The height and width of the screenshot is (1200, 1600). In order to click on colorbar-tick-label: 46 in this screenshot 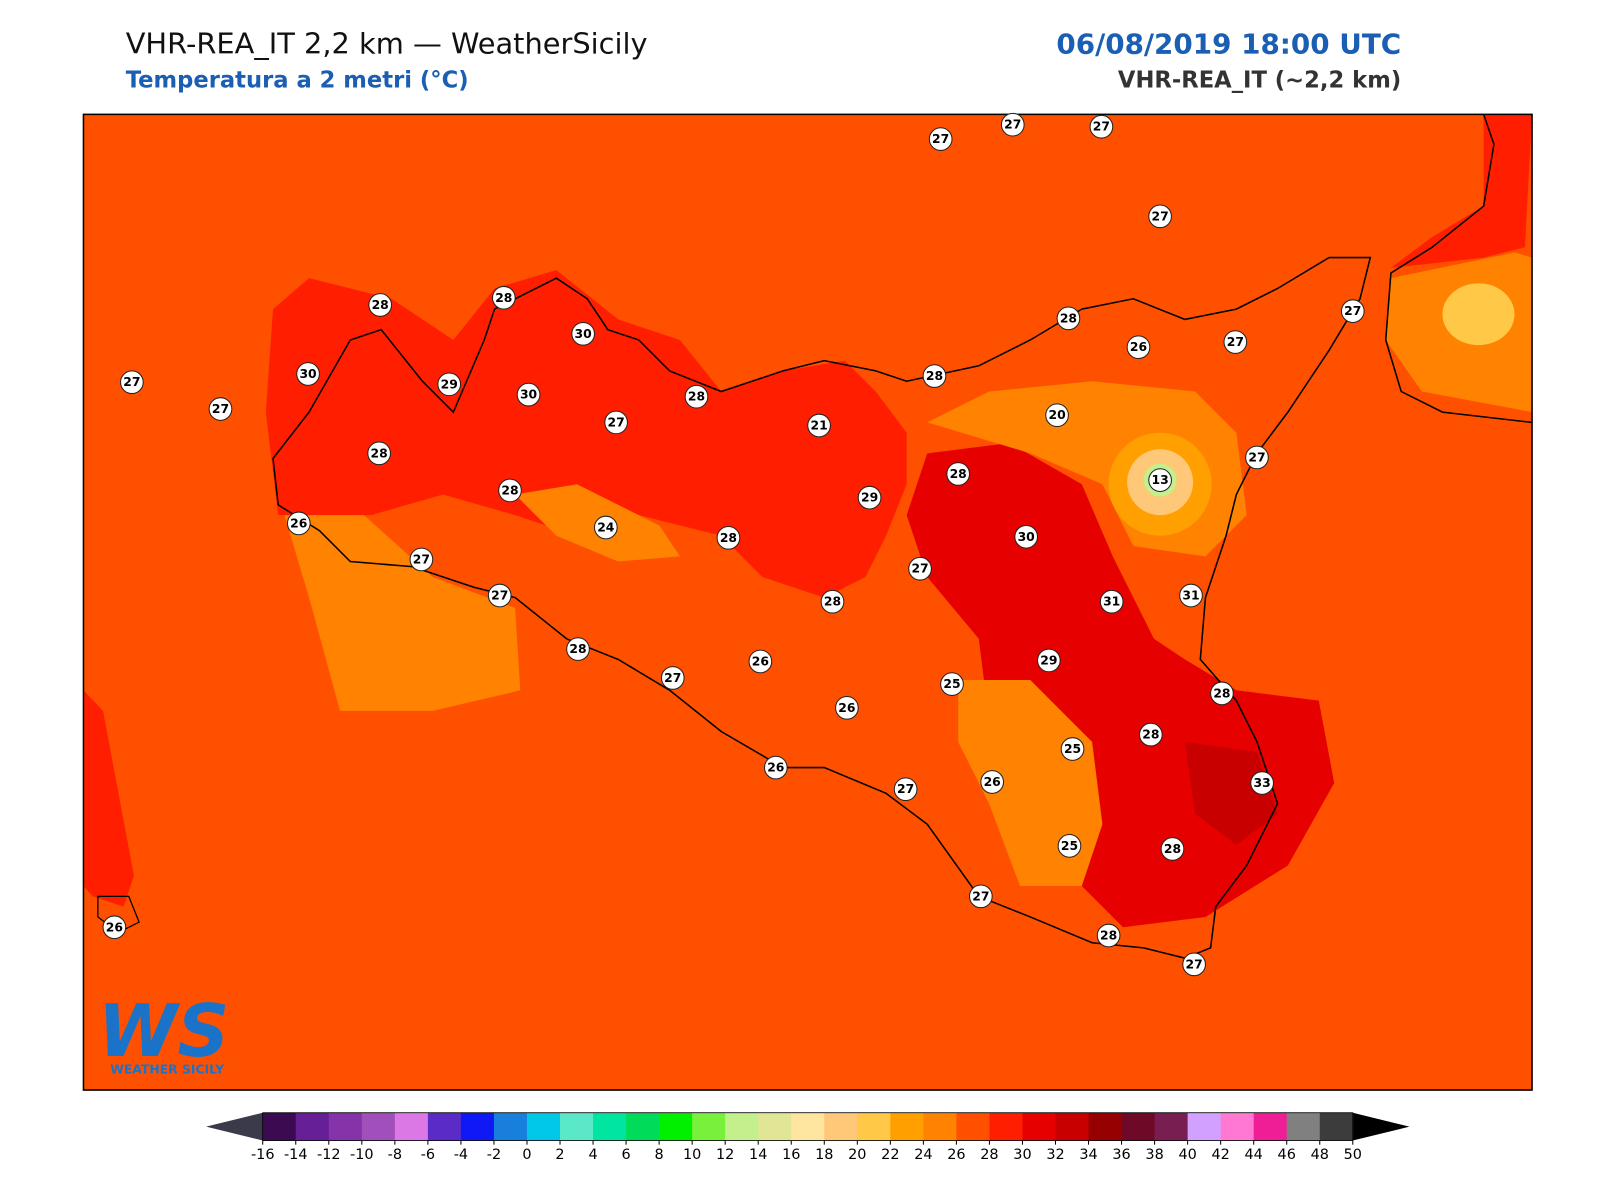, I will do `click(1287, 1155)`.